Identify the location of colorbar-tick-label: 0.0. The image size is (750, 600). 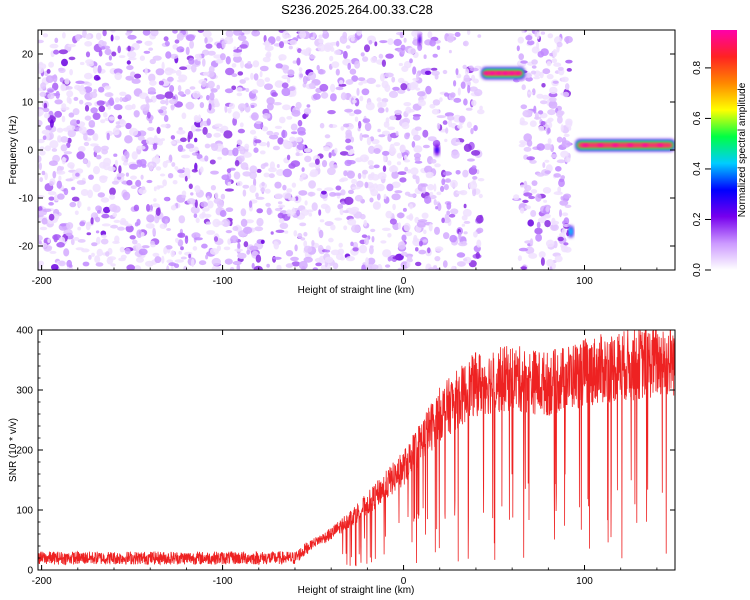
(697, 270).